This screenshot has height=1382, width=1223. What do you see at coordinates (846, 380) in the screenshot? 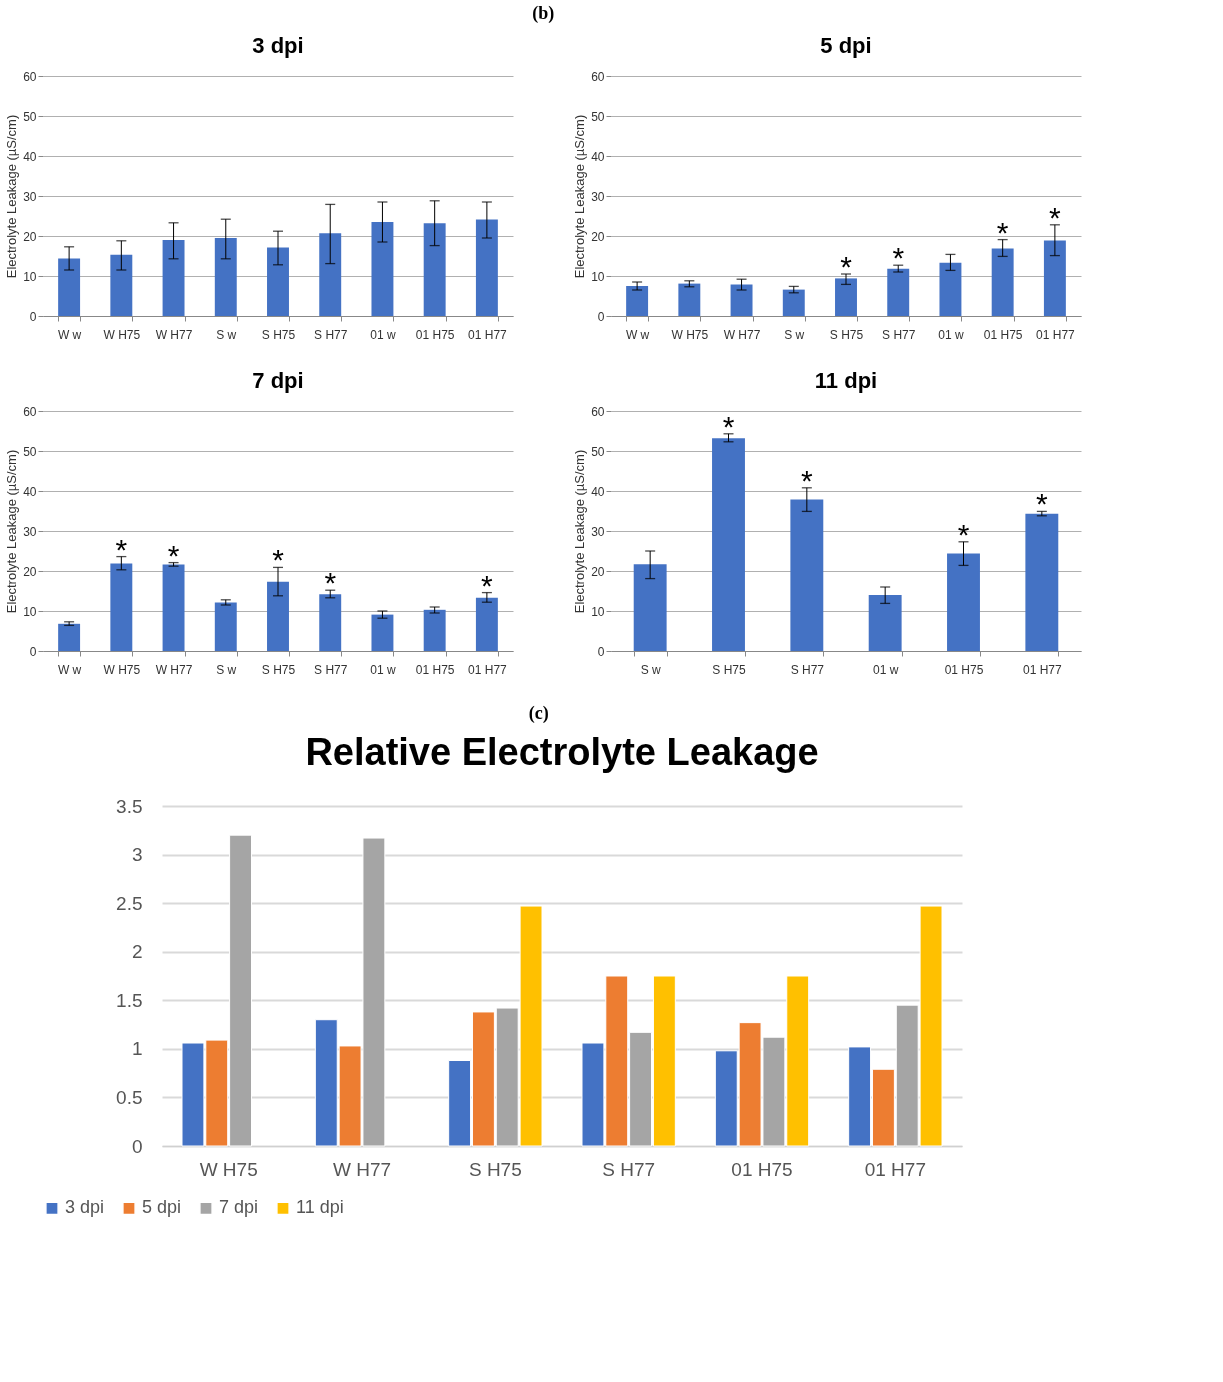
I see `chart-title: 11 dpi` at bounding box center [846, 380].